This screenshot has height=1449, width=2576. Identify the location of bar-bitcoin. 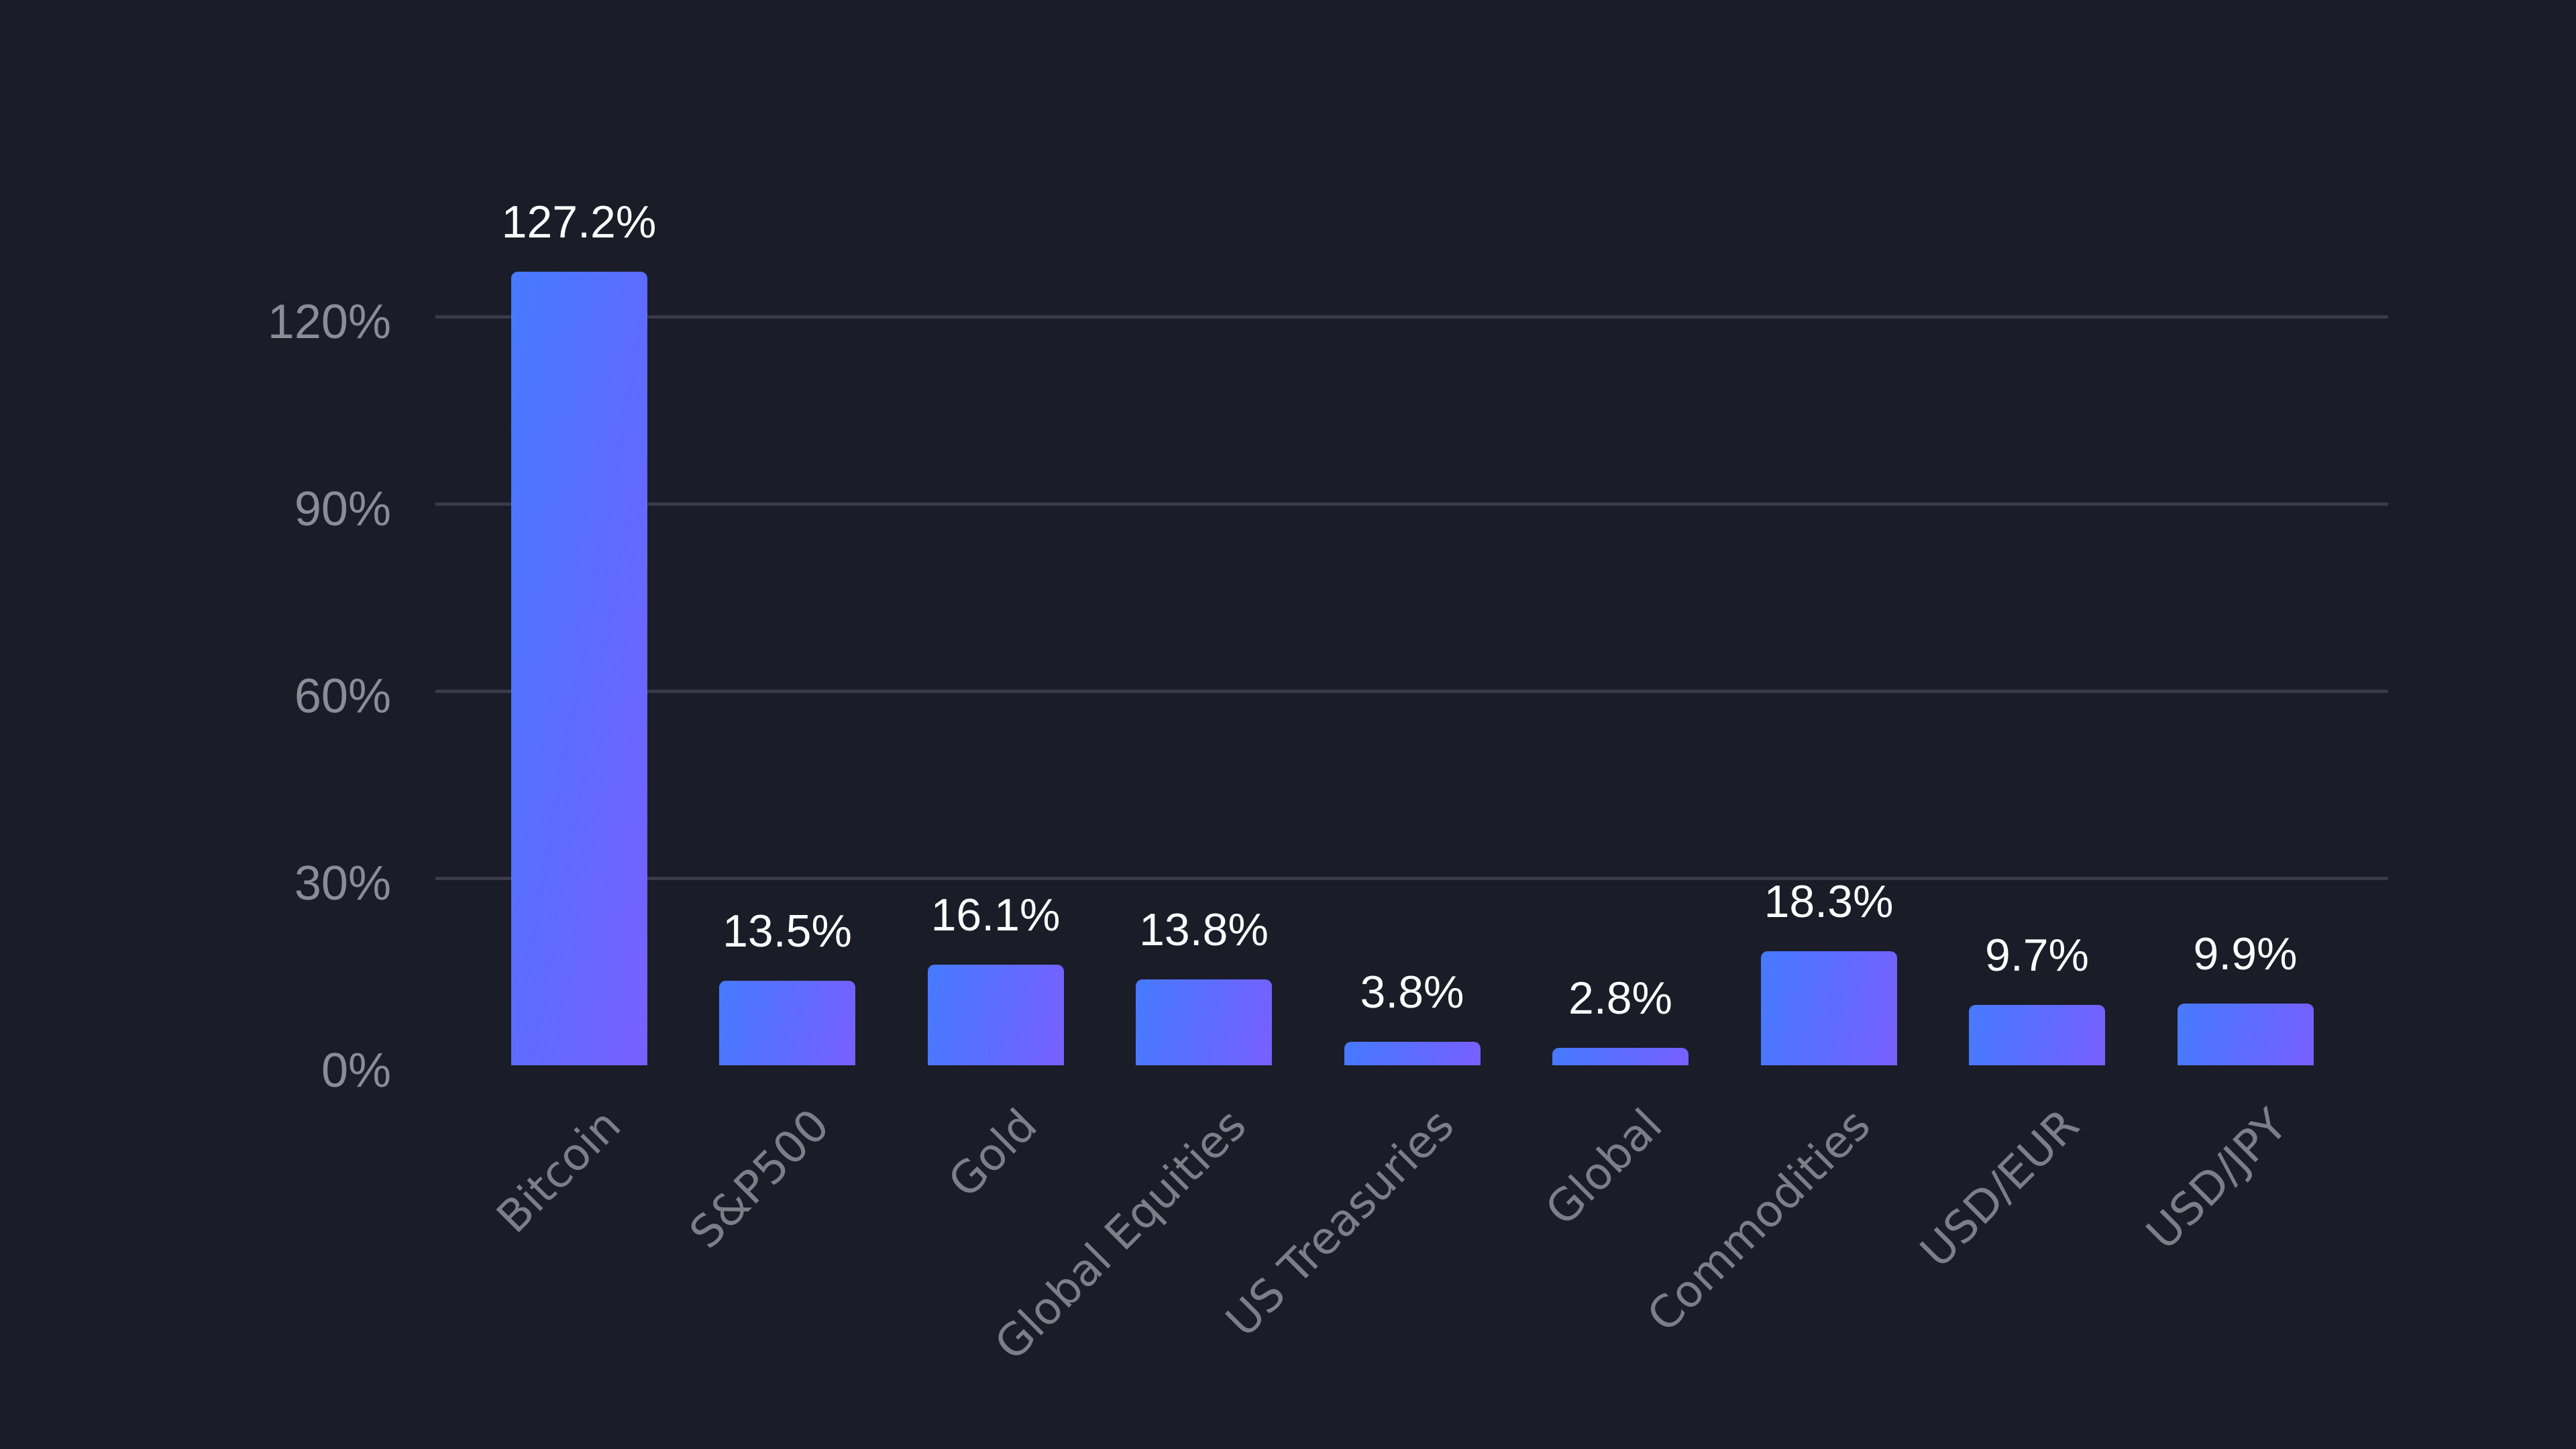
(579, 668).